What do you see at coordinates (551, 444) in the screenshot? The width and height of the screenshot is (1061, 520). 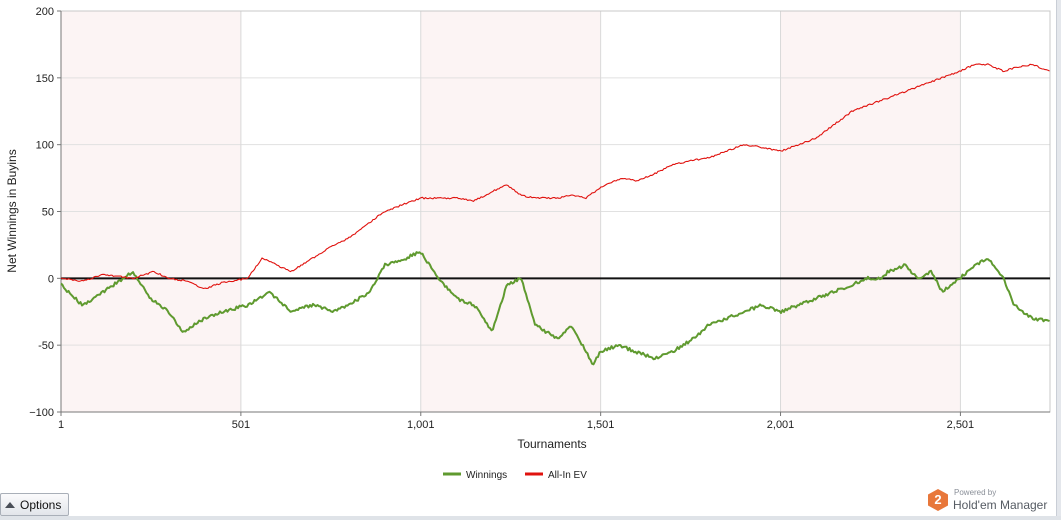 I see `x-axis-title: Tournaments` at bounding box center [551, 444].